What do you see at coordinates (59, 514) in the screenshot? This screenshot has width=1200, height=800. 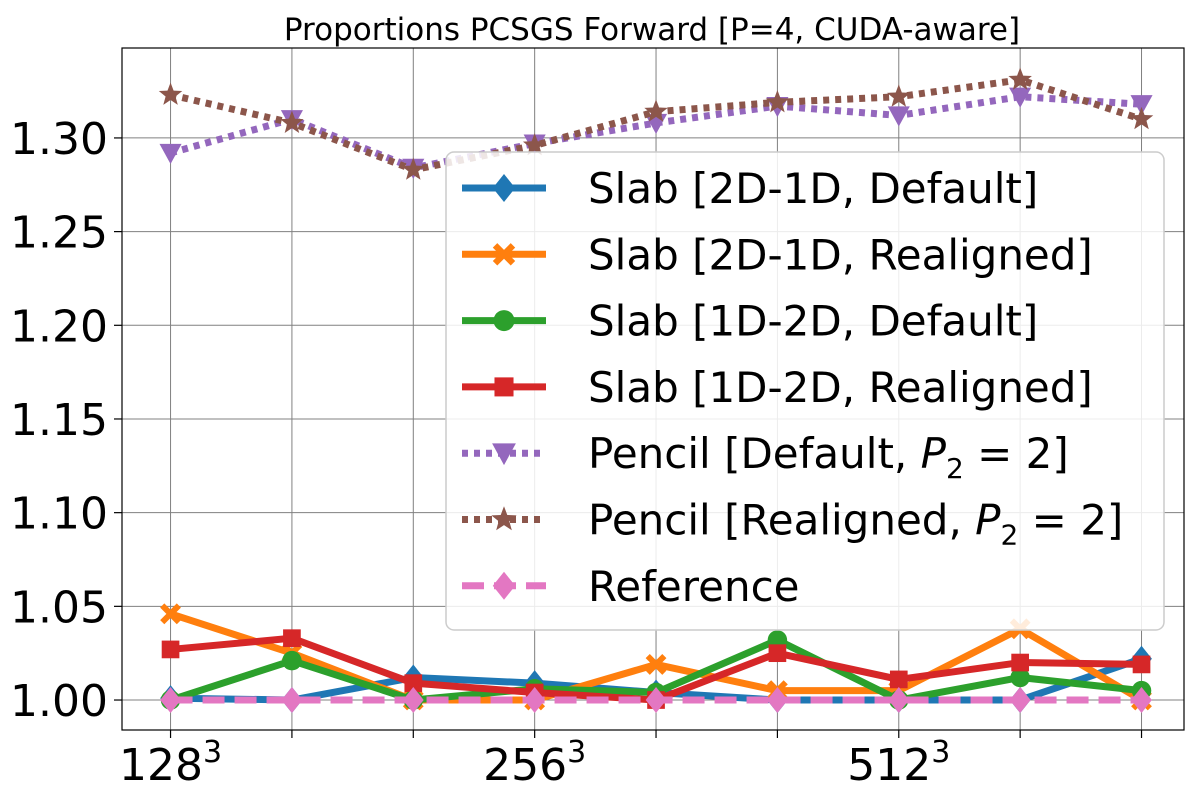 I see `y-tick-label-2: 1.10` at bounding box center [59, 514].